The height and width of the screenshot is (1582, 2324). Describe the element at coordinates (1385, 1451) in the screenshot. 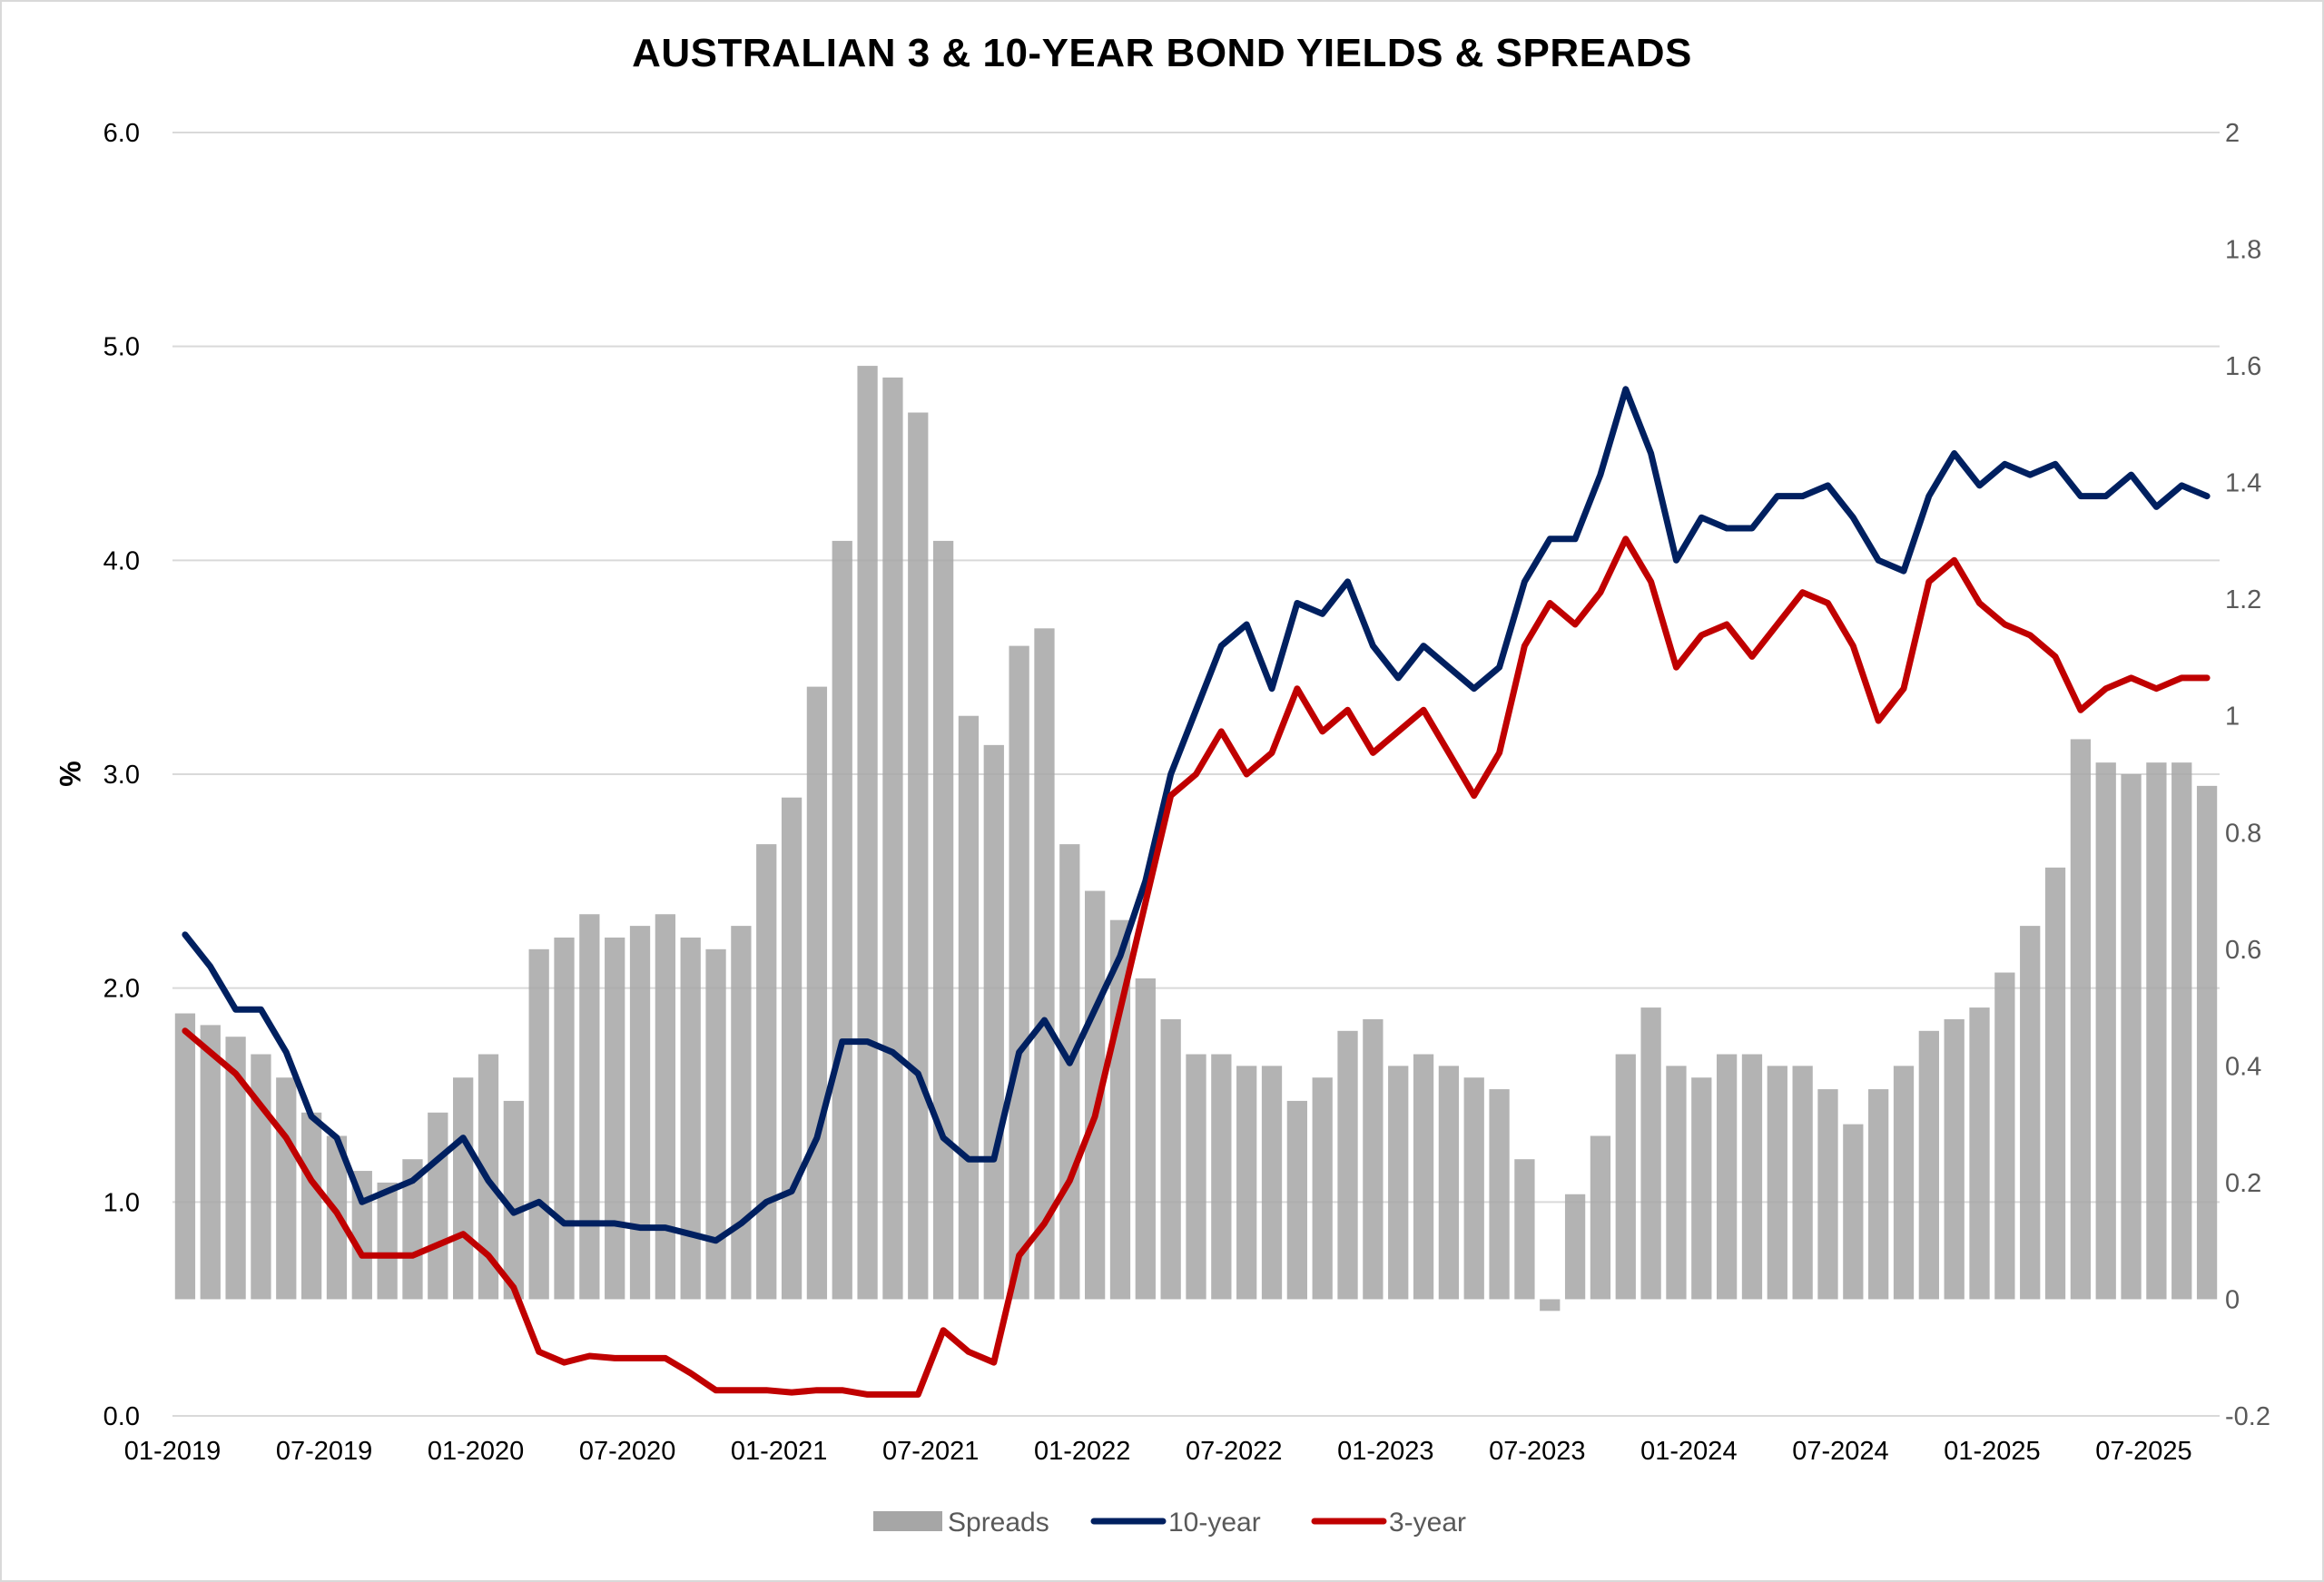

I see `x-tick-label: 01-2023` at that location.